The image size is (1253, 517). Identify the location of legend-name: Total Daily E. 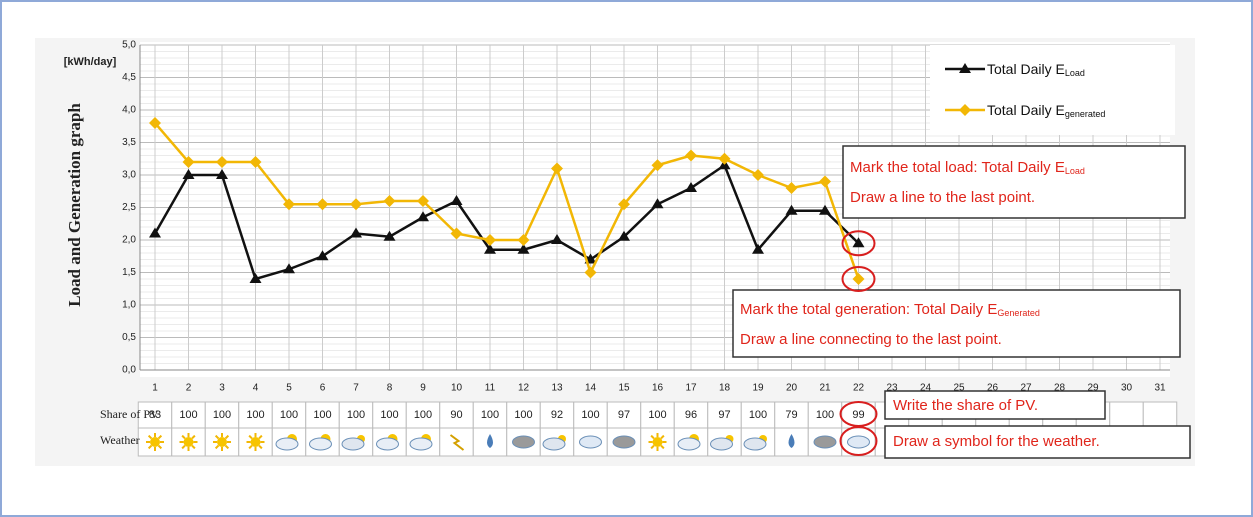
(1026, 69).